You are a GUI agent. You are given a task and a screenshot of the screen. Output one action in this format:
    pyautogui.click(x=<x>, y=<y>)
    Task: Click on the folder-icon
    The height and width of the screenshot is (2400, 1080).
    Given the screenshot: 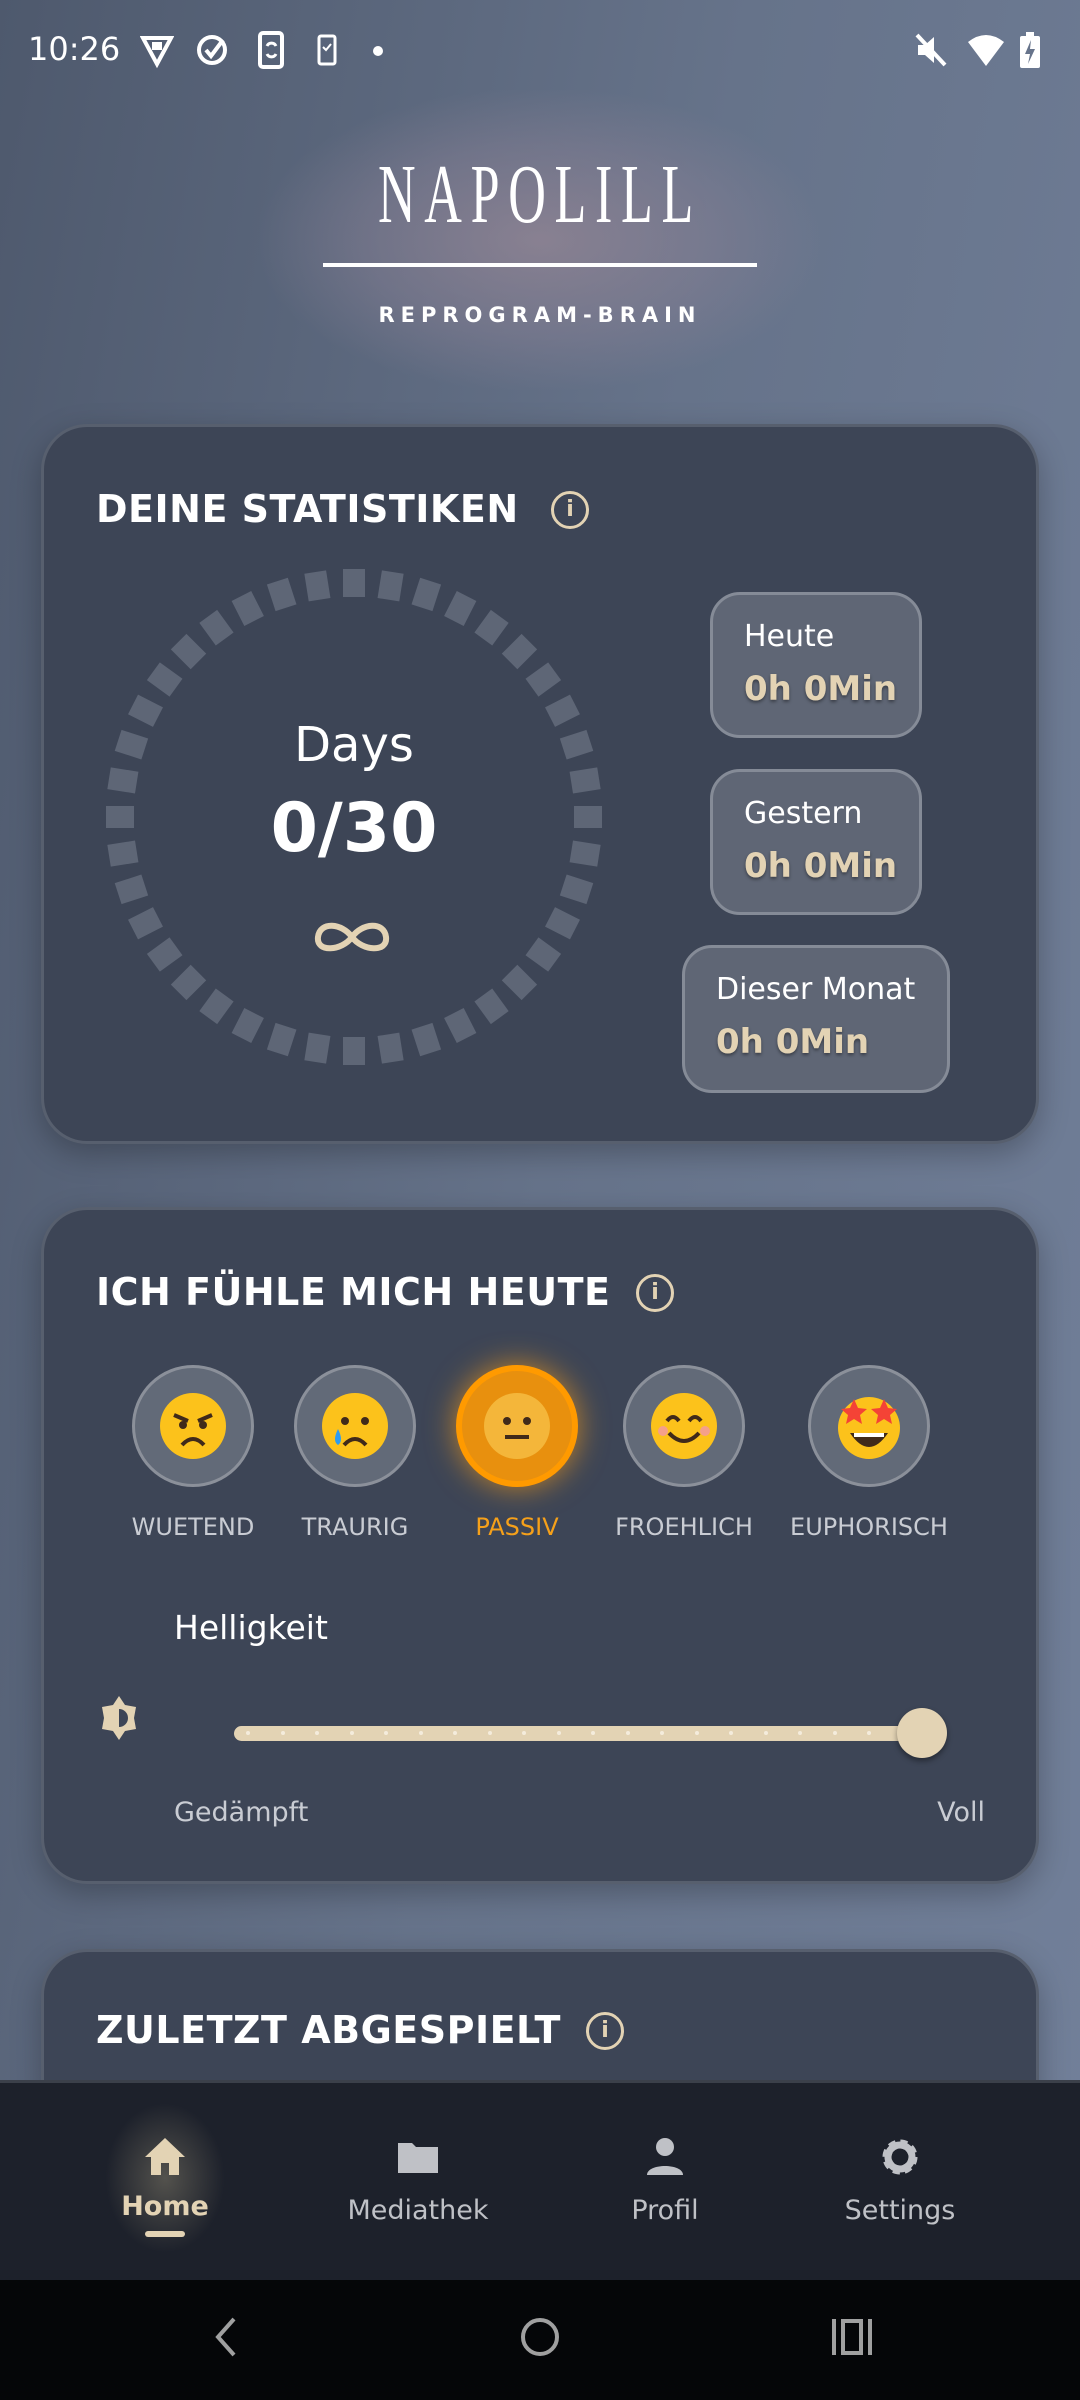 What is the action you would take?
    pyautogui.click(x=418, y=2158)
    